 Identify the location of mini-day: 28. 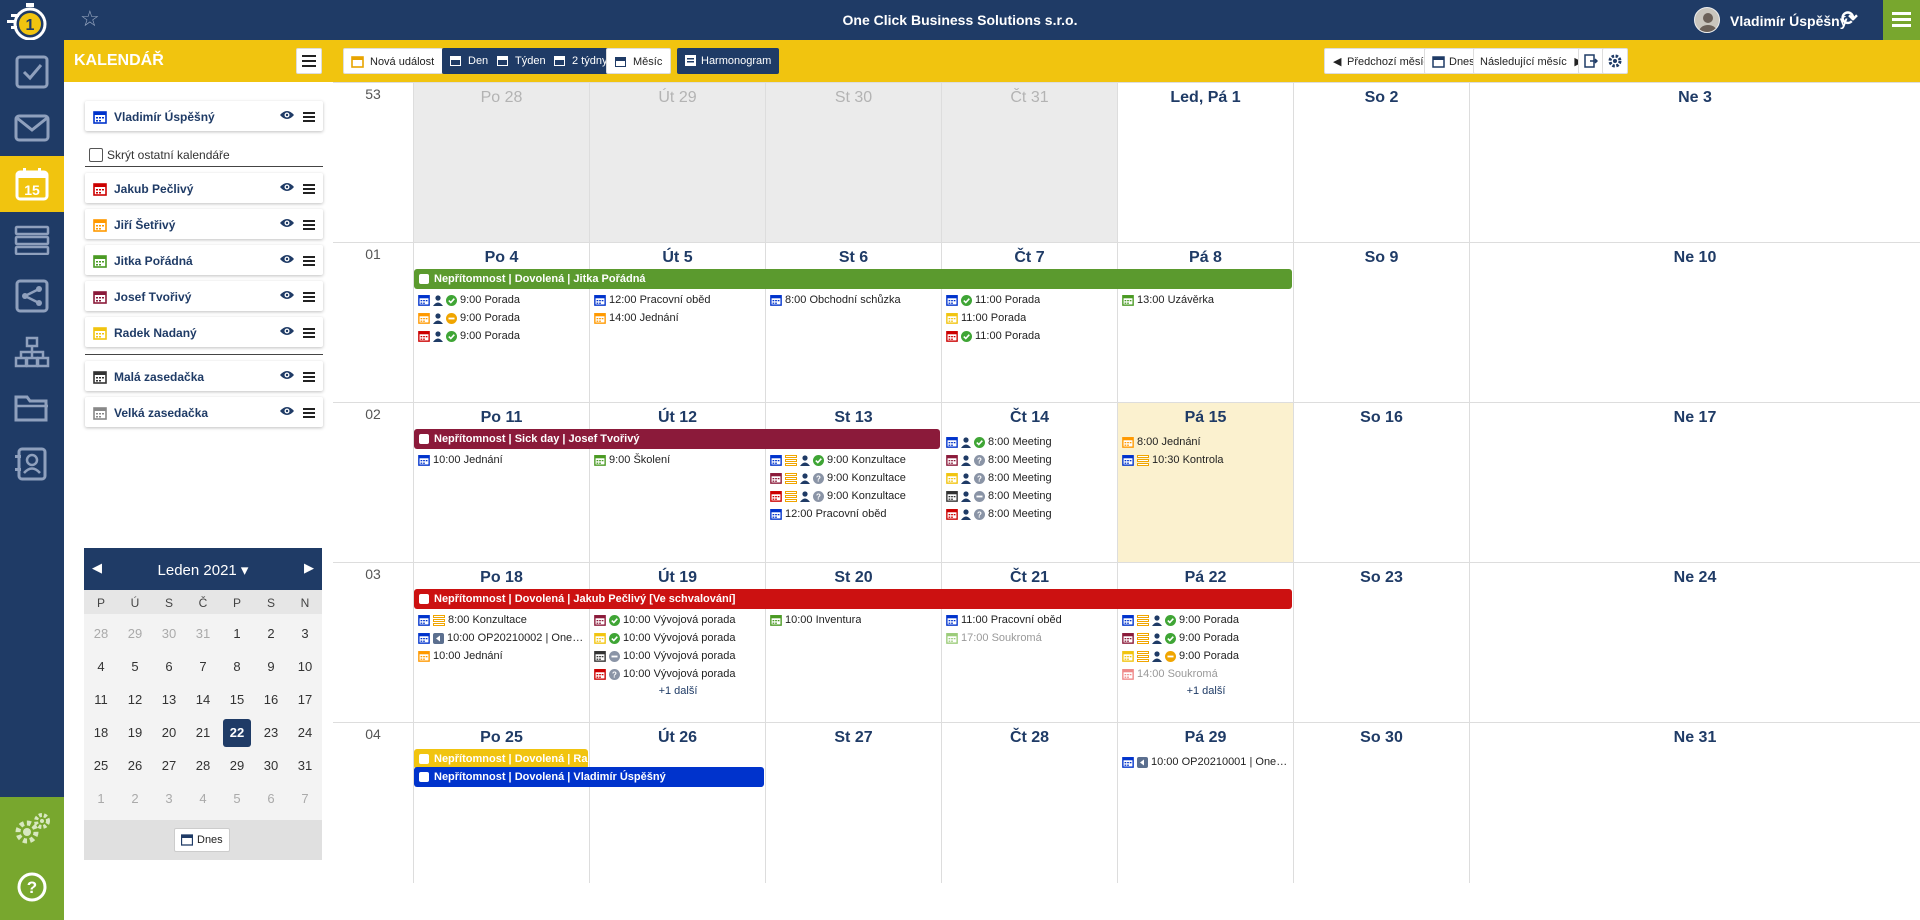
(203, 765).